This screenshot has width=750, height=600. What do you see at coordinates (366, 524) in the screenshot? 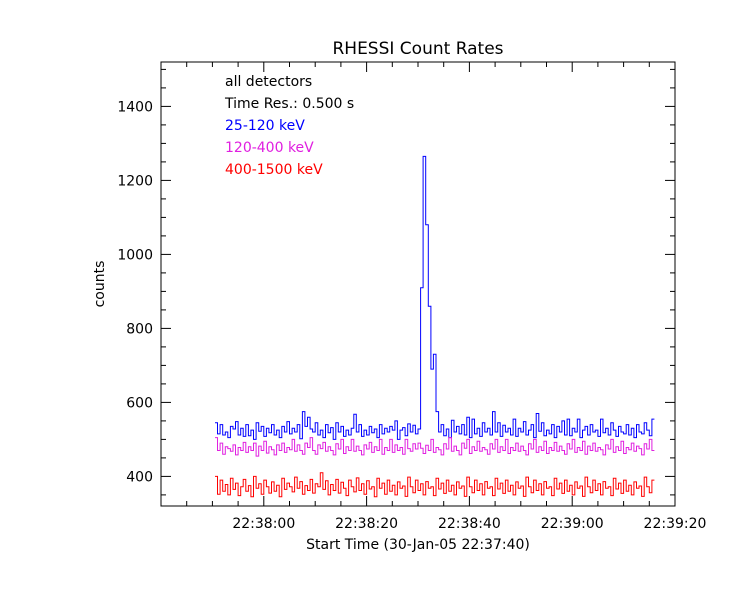
I see `x-tick-label: 22:38:20` at bounding box center [366, 524].